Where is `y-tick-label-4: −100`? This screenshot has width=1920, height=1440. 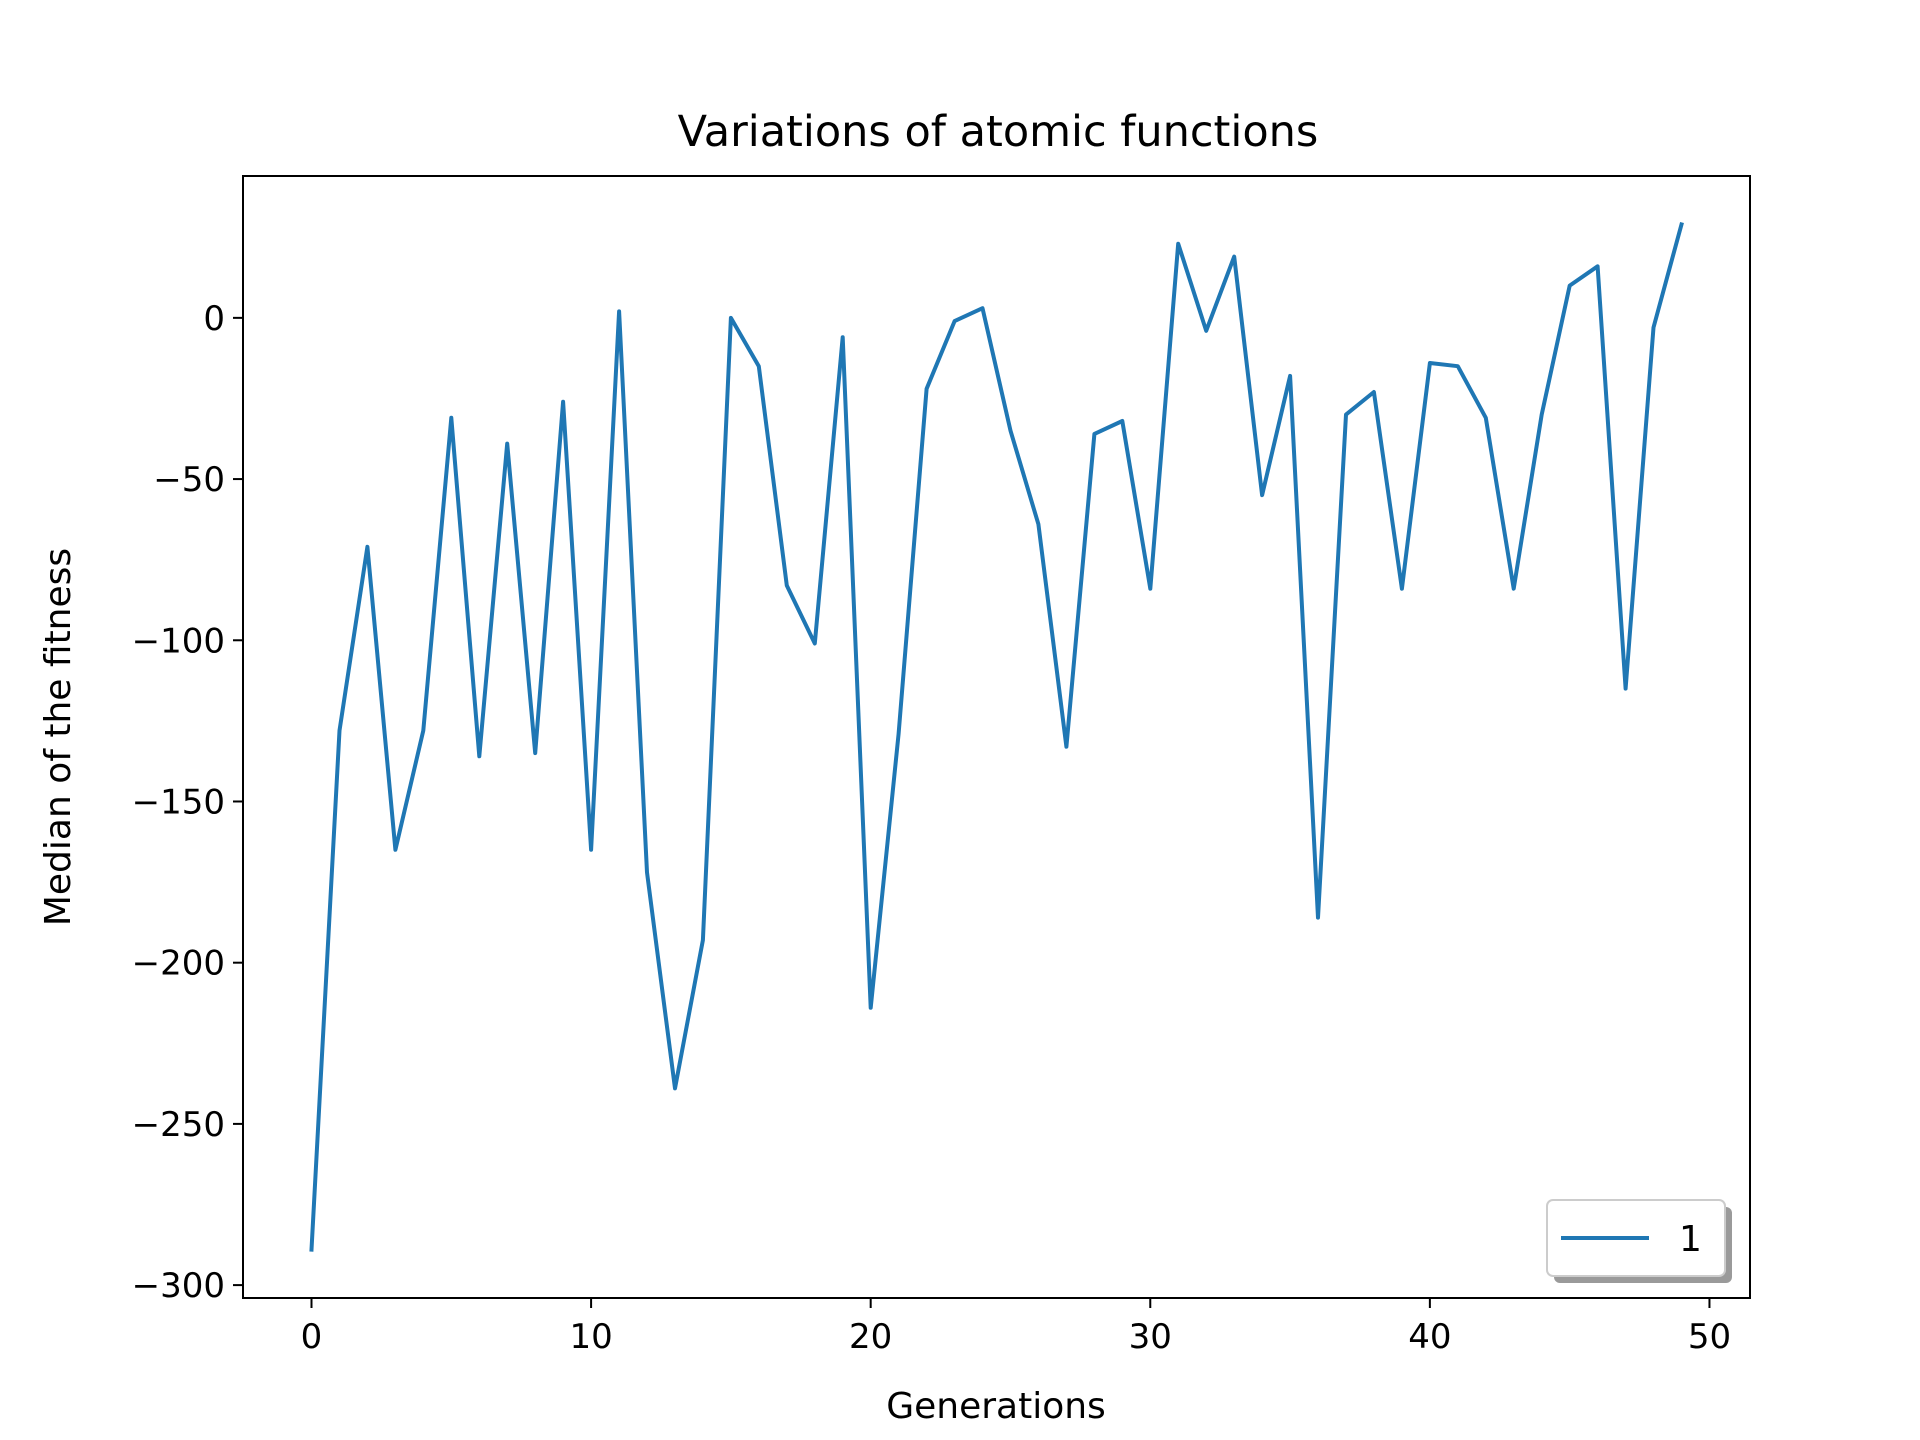 y-tick-label-4: −100 is located at coordinates (178, 641).